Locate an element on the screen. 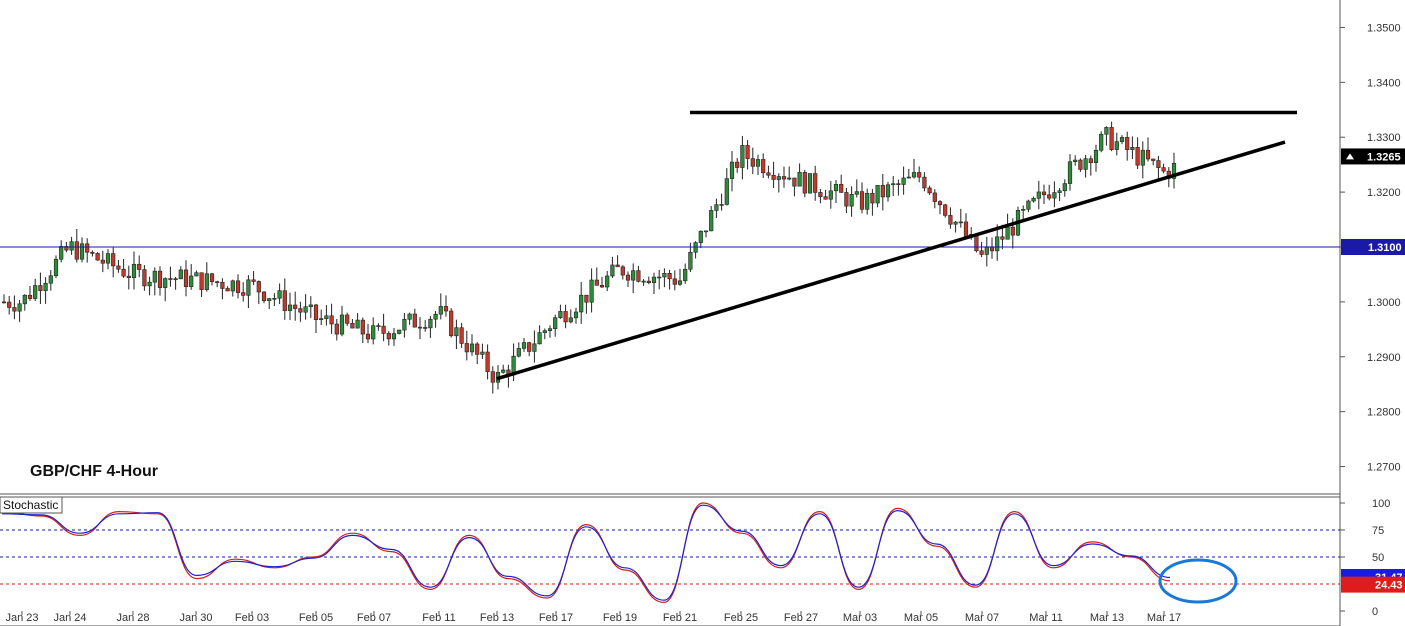 Image resolution: width=1405 pixels, height=626 pixels. time-tick-label: Mar 17 is located at coordinates (1164, 618).